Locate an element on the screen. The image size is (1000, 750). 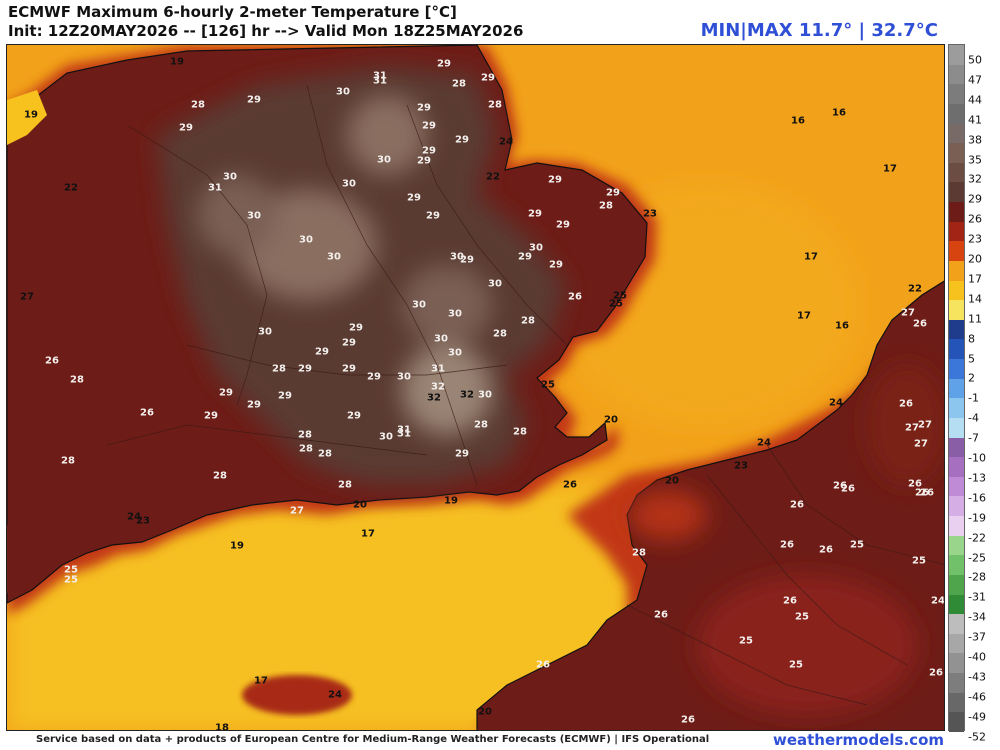
scale-tick-label: 11 is located at coordinates (975, 319).